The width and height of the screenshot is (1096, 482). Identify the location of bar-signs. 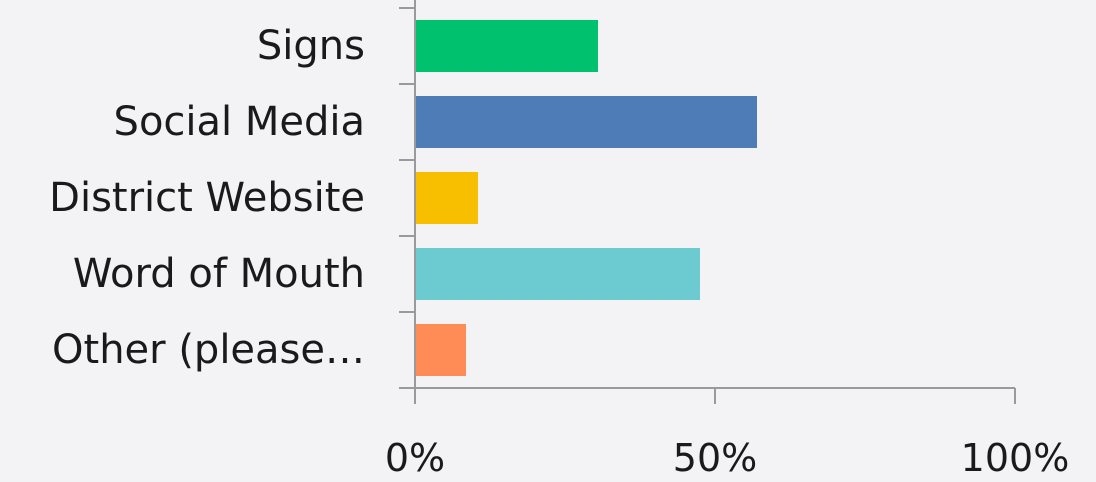
(507, 46).